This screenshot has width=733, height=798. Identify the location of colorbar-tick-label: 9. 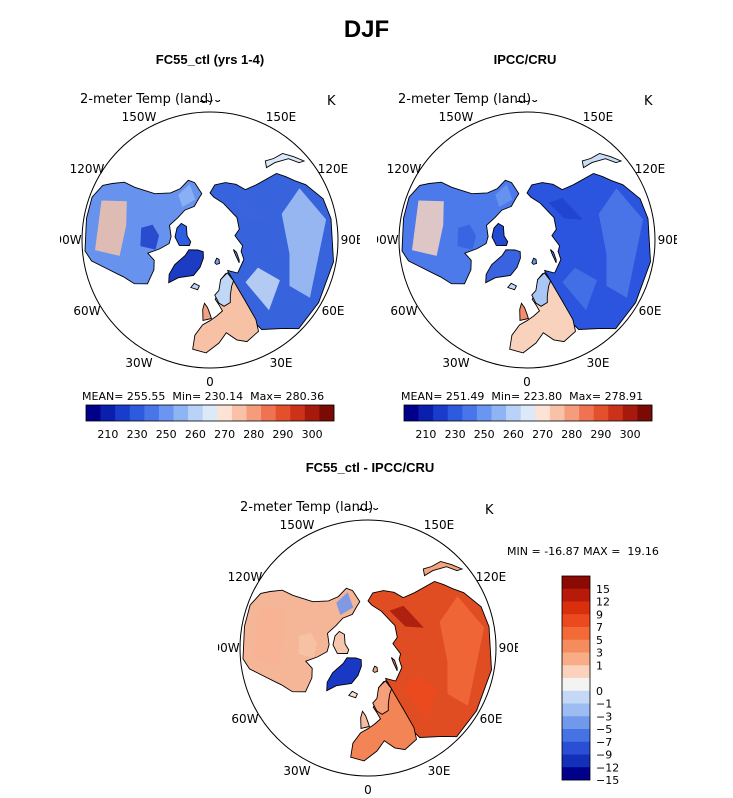
(599, 614).